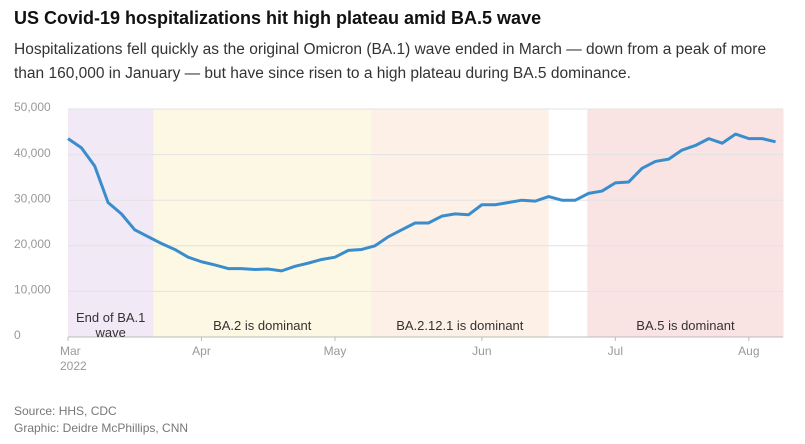 The width and height of the screenshot is (805, 444). I want to click on y-tick-label: 0, so click(17, 335).